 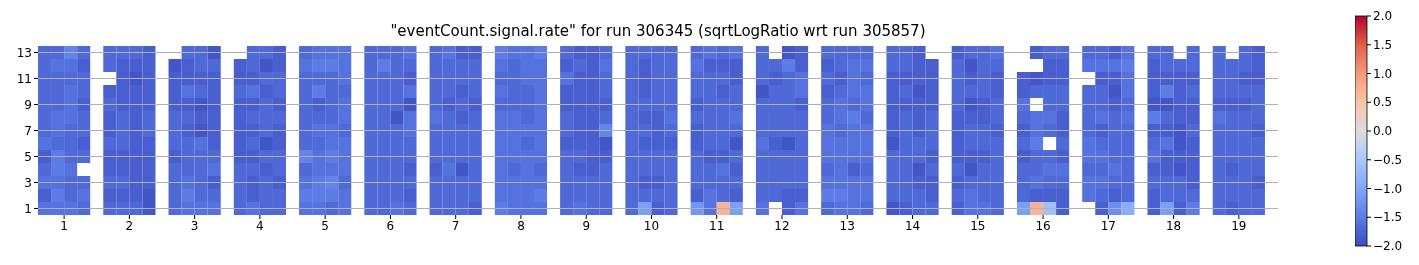 What do you see at coordinates (651, 225) in the screenshot?
I see `x-tick-label: 10` at bounding box center [651, 225].